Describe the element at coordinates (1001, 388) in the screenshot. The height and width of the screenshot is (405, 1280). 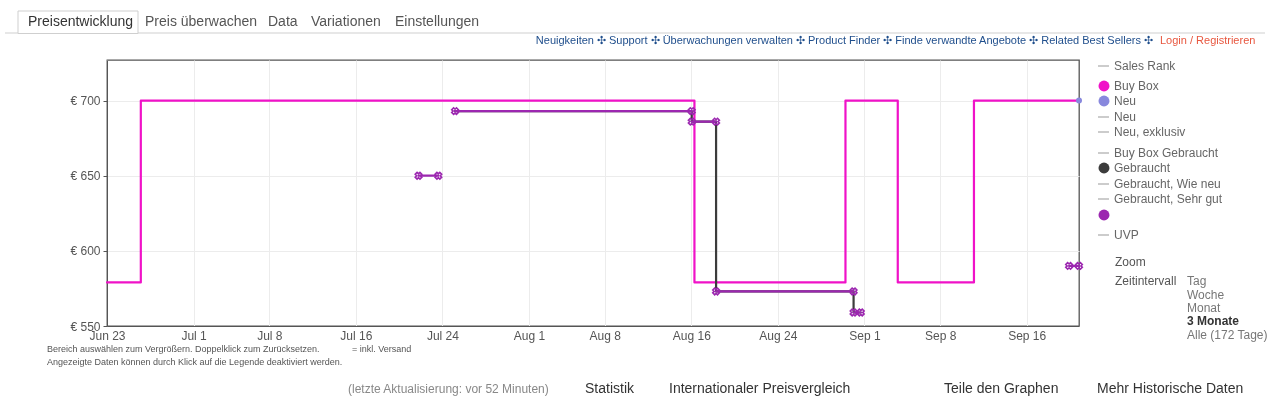
I see `text: Teile den Graphen` at that location.